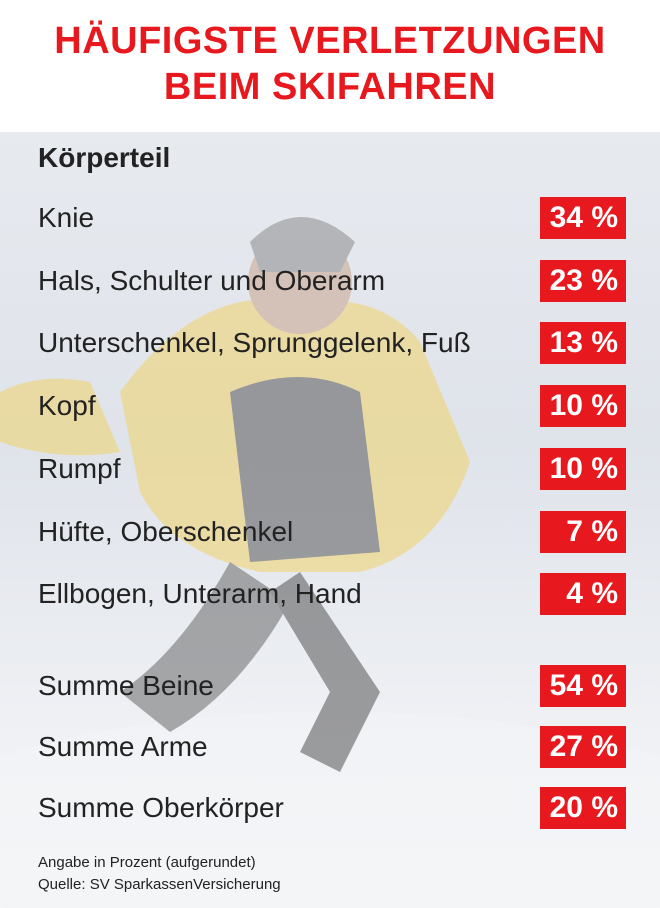  I want to click on title-line-2: BEIM SKIFAHREN, so click(330, 87).